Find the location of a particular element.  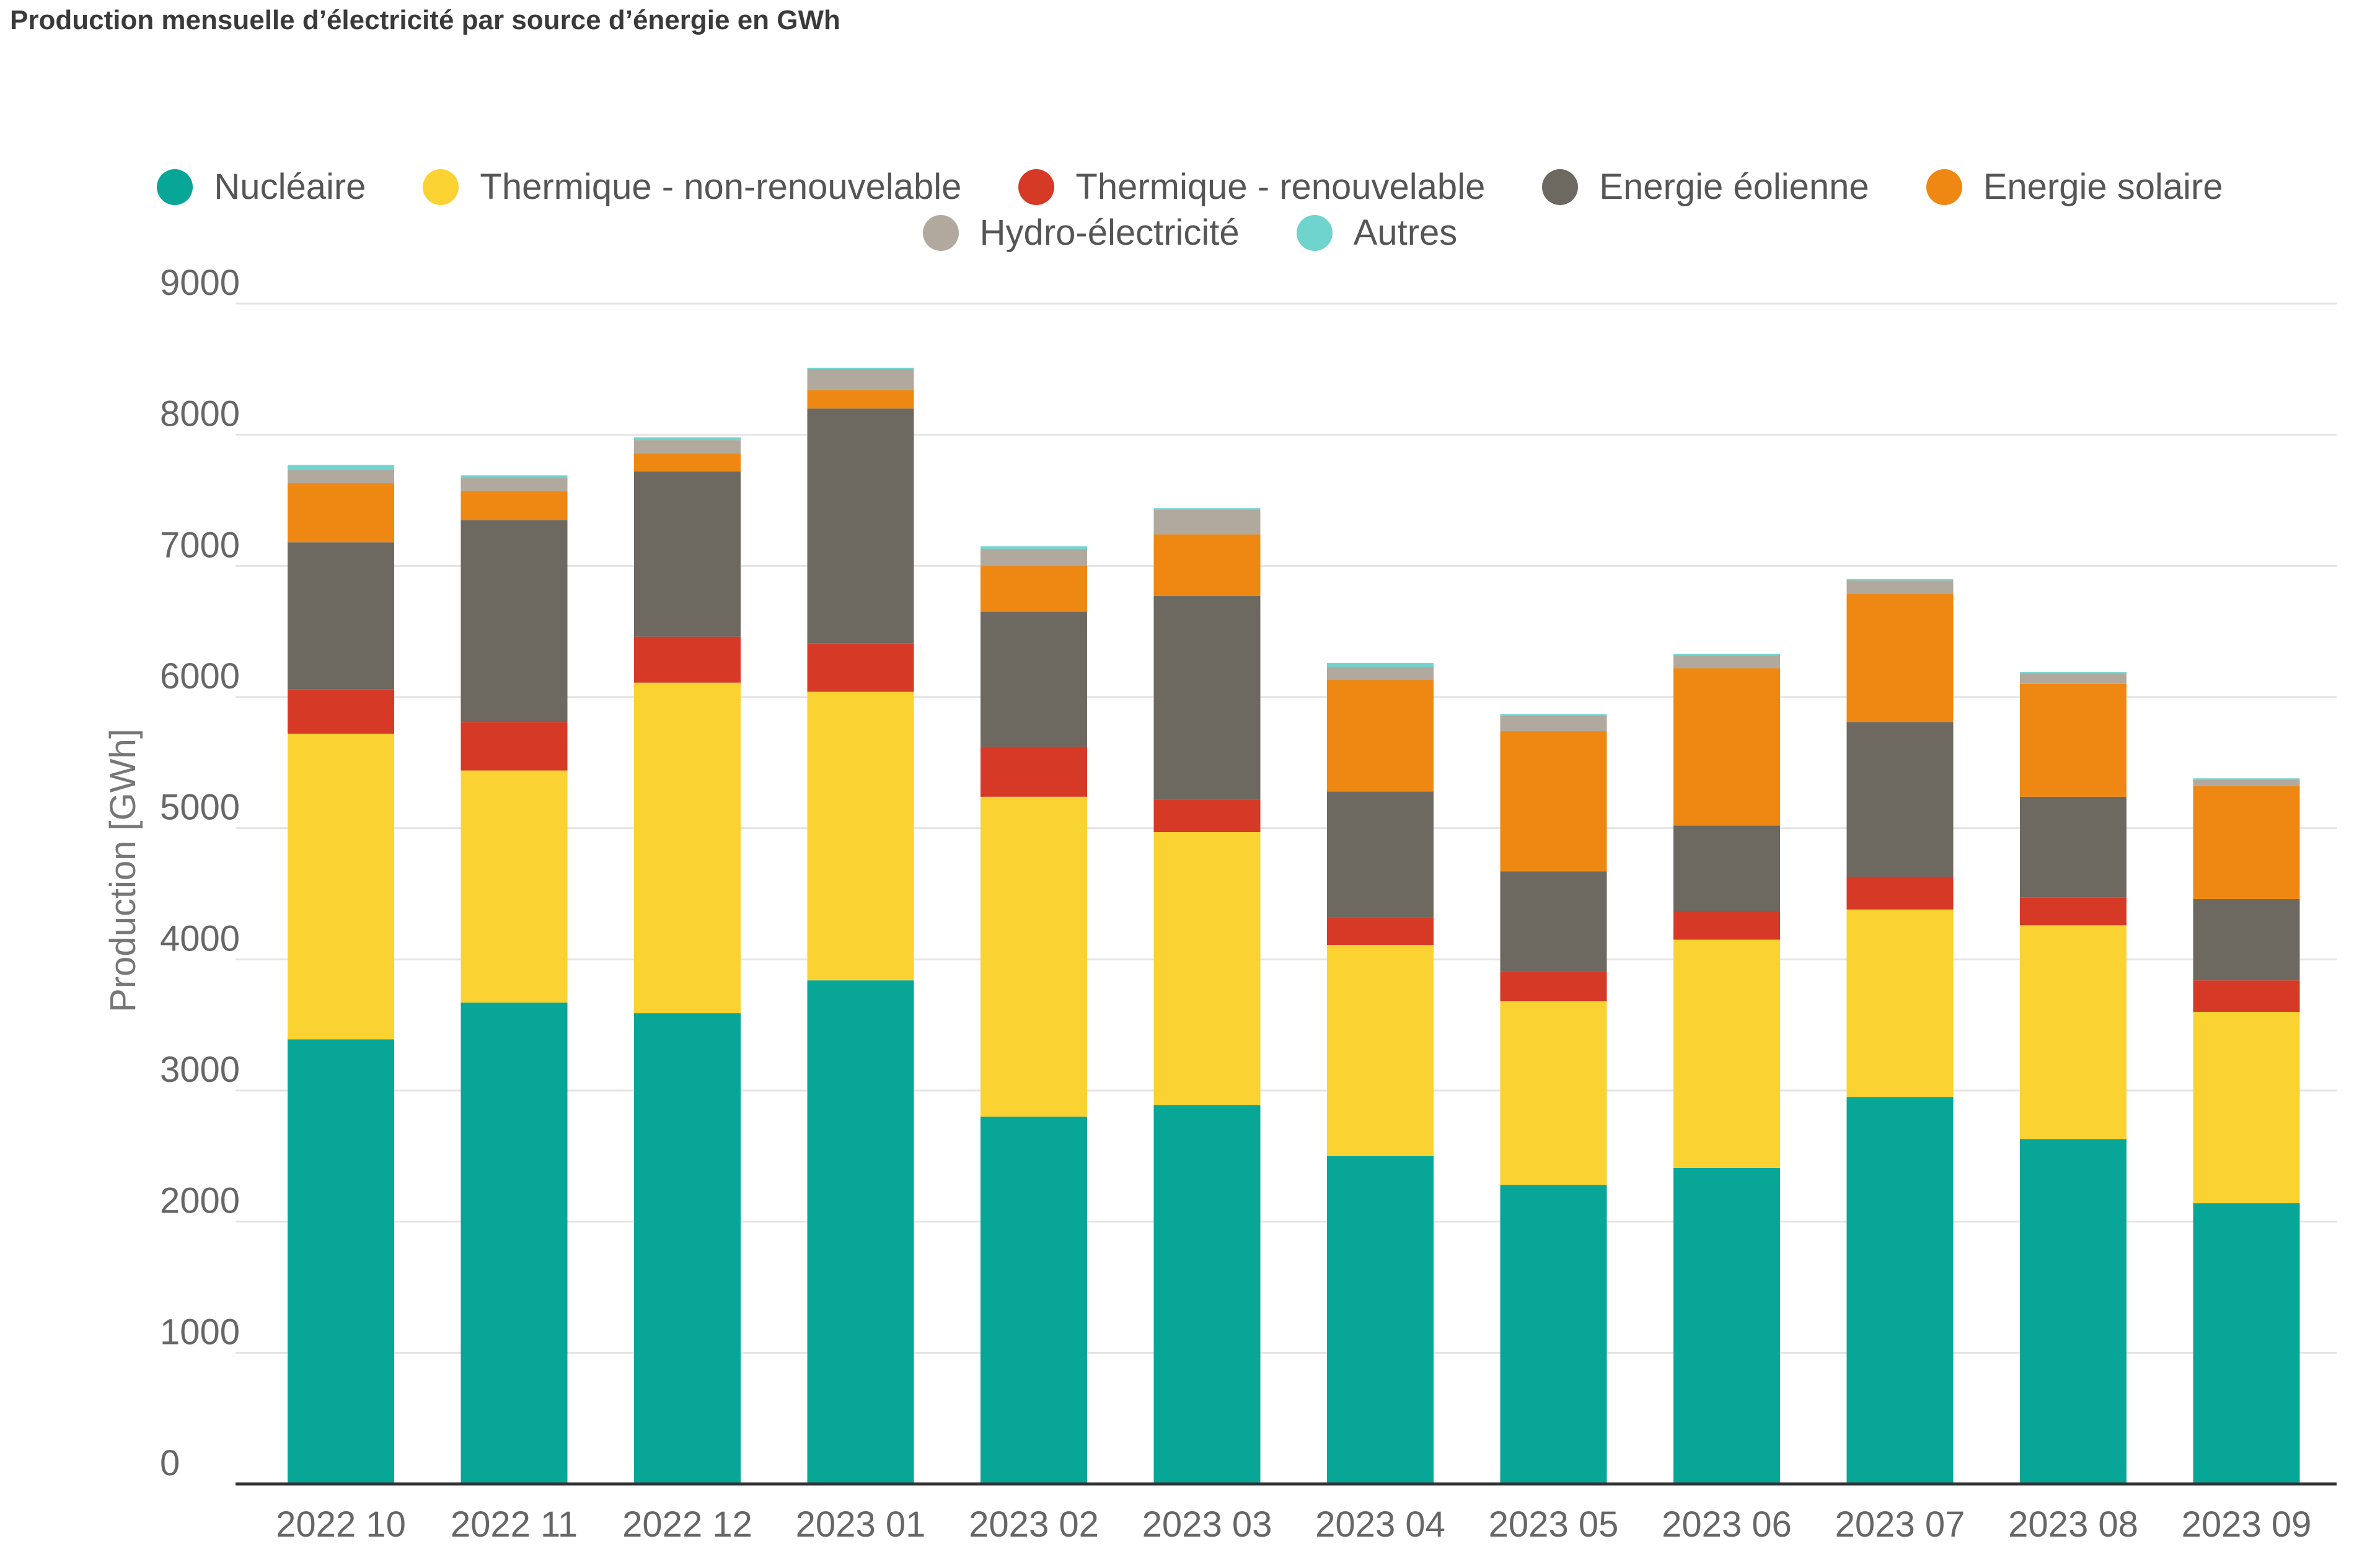

legend-label: Nucléaire is located at coordinates (290, 187).